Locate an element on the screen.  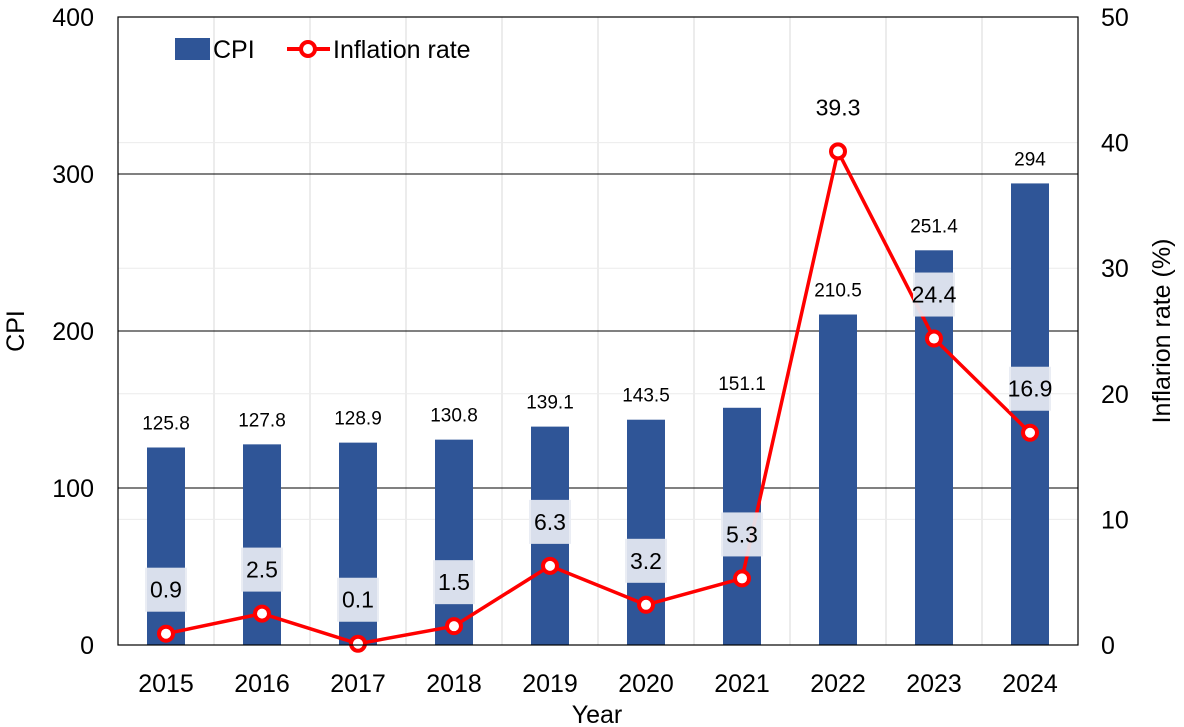
legend-inflation-marker is located at coordinates (308, 49).